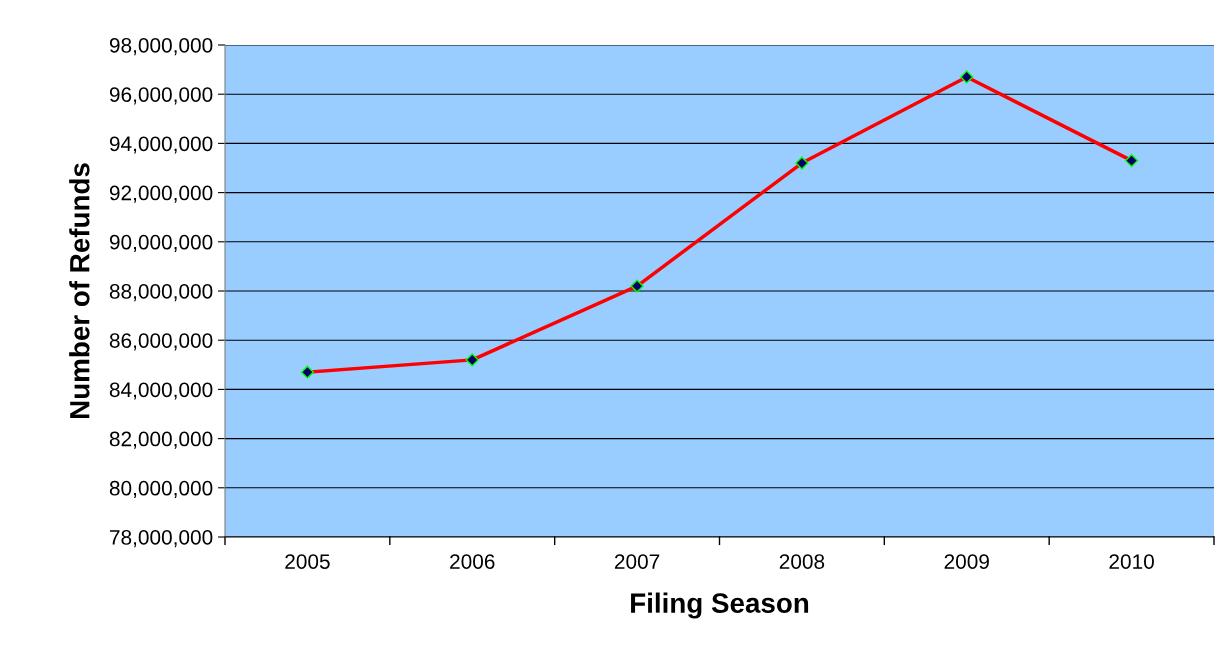 This screenshot has width=1226, height=664. I want to click on x-tick-label: 2006, so click(472, 561).